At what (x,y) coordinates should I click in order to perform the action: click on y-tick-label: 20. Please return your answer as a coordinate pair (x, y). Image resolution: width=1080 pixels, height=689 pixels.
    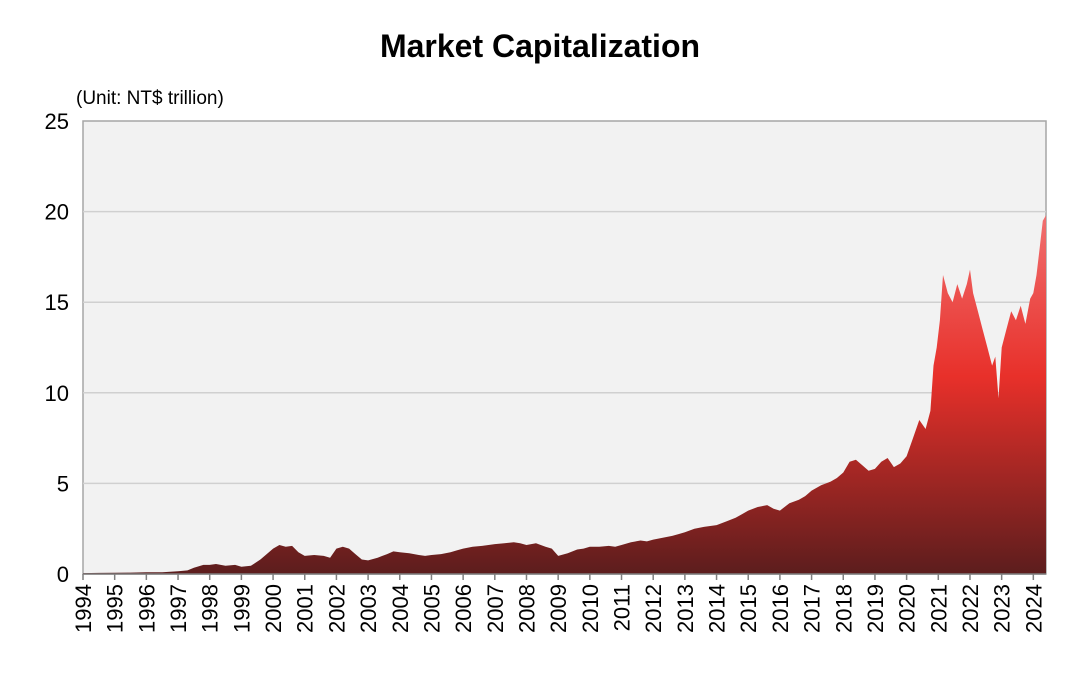
    Looking at the image, I should click on (57, 212).